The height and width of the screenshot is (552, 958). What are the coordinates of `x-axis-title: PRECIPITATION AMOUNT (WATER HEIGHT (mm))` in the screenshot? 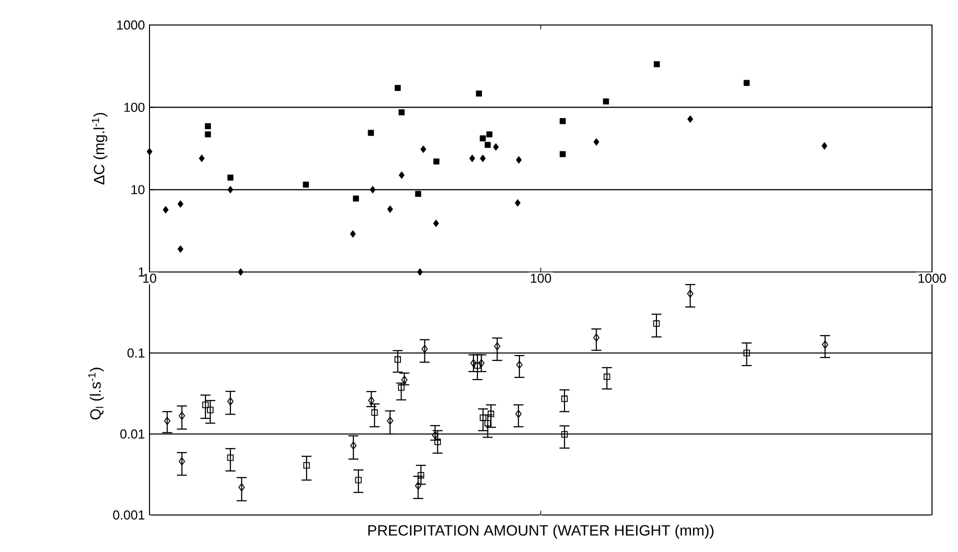 It's located at (541, 531).